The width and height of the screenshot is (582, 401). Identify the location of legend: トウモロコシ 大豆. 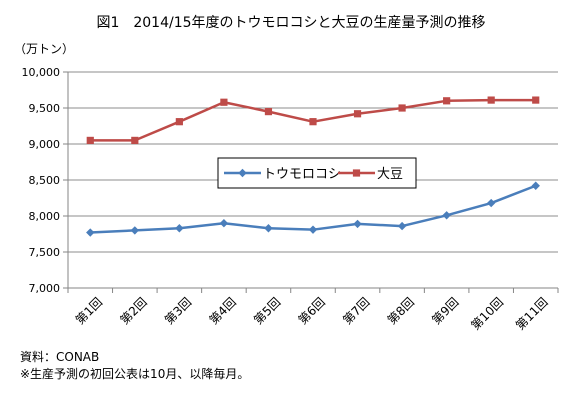
(317, 173).